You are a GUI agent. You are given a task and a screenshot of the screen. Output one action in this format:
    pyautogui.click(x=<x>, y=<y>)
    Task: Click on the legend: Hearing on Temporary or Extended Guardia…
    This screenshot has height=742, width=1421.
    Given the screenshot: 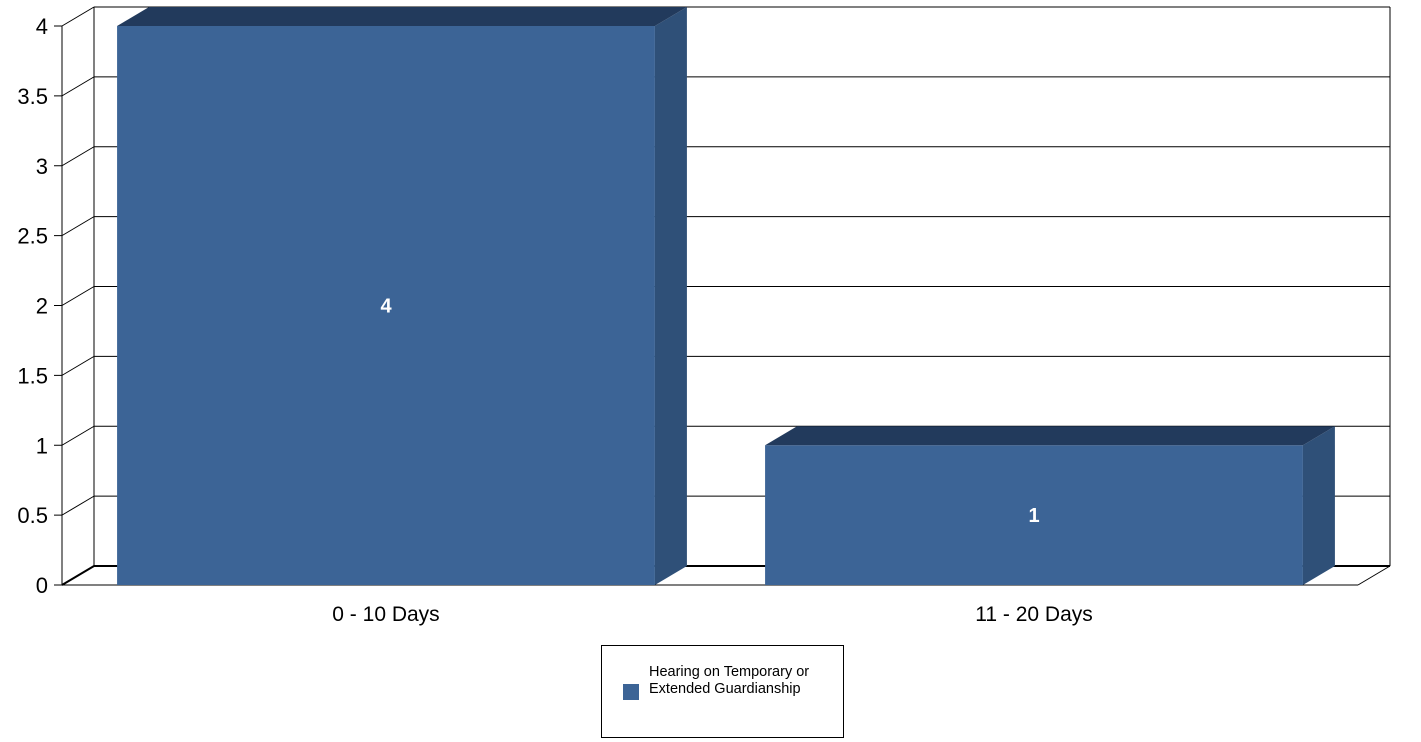 What is the action you would take?
    pyautogui.click(x=722, y=691)
    